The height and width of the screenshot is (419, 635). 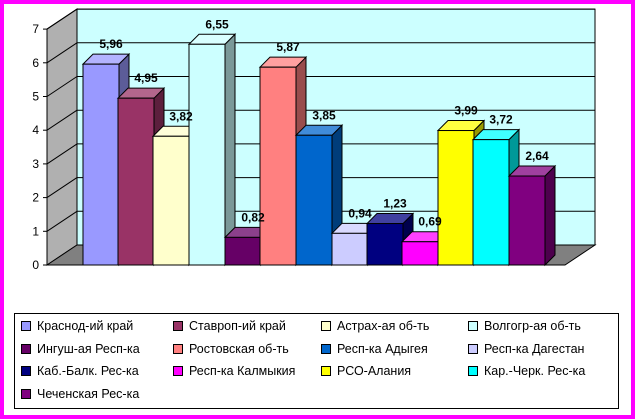 What do you see at coordinates (35, 97) in the screenshot?
I see `y-tick-label: 5` at bounding box center [35, 97].